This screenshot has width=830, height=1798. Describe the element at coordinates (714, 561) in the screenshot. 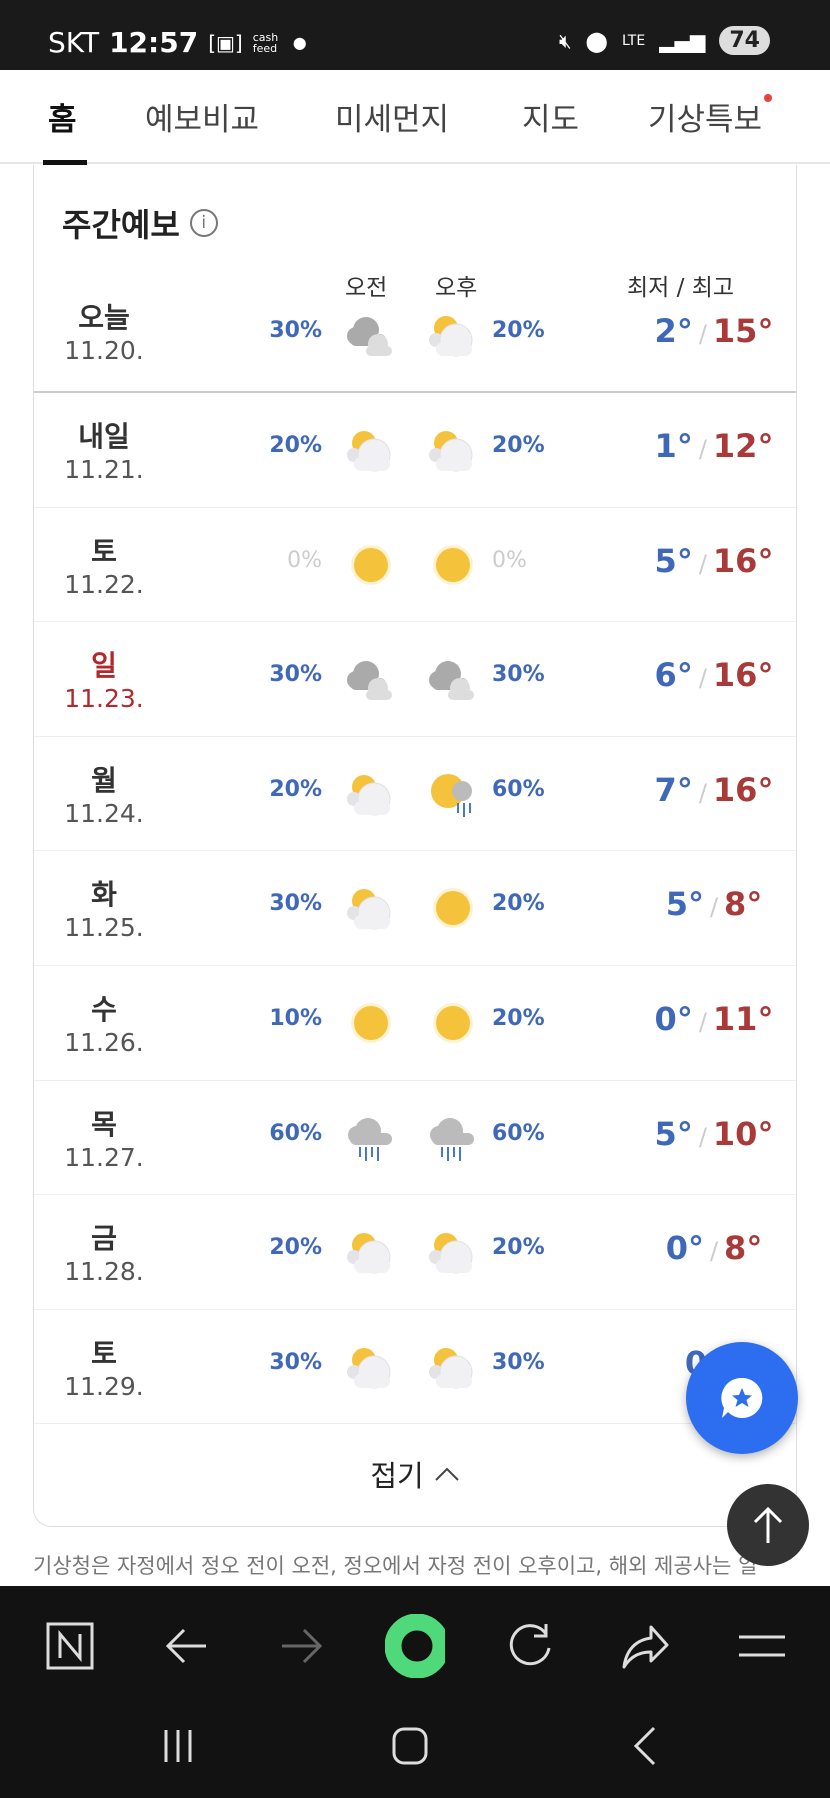

I see `temp-range: 5°/16°` at that location.